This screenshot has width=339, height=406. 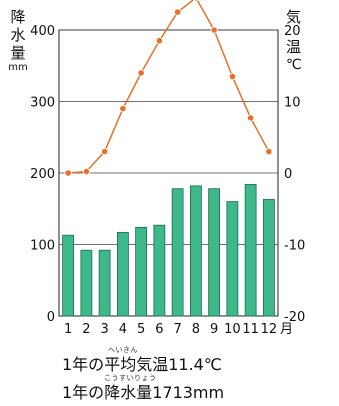 I want to click on right-tick-label: -10, so click(x=294, y=246).